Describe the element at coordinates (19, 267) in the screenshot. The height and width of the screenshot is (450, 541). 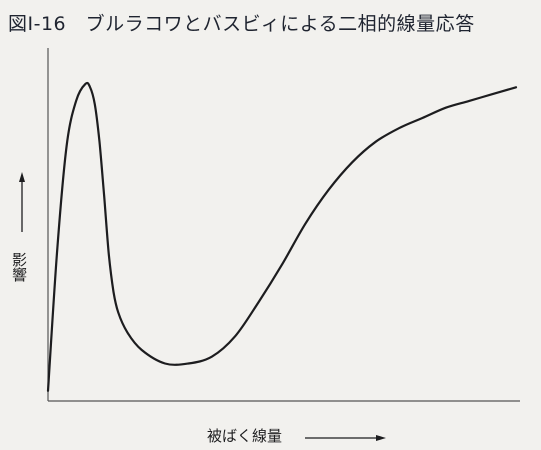
I see `y-axis-label: 影響` at that location.